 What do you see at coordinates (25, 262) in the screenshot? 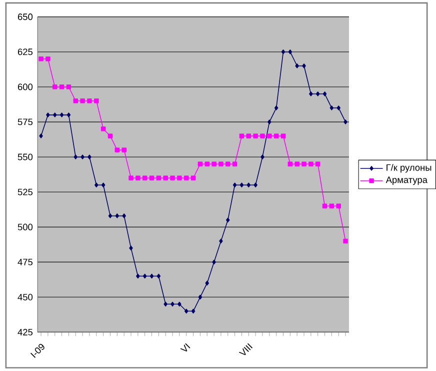
I see `y-tick-label: 475` at bounding box center [25, 262].